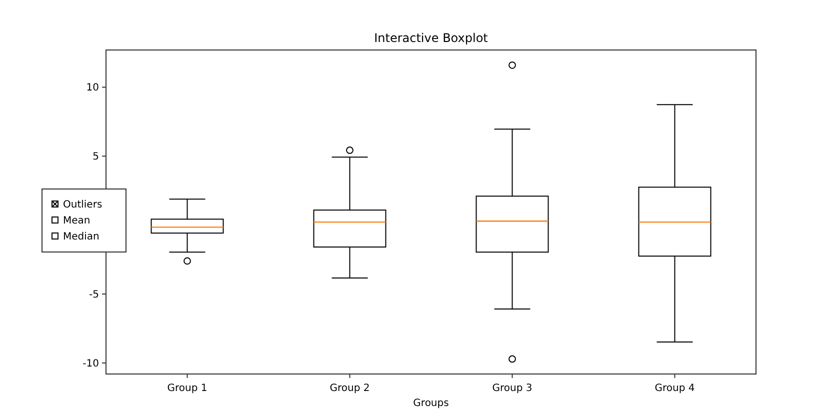 The width and height of the screenshot is (840, 420). I want to click on y-tick-label: -10, so click(90, 364).